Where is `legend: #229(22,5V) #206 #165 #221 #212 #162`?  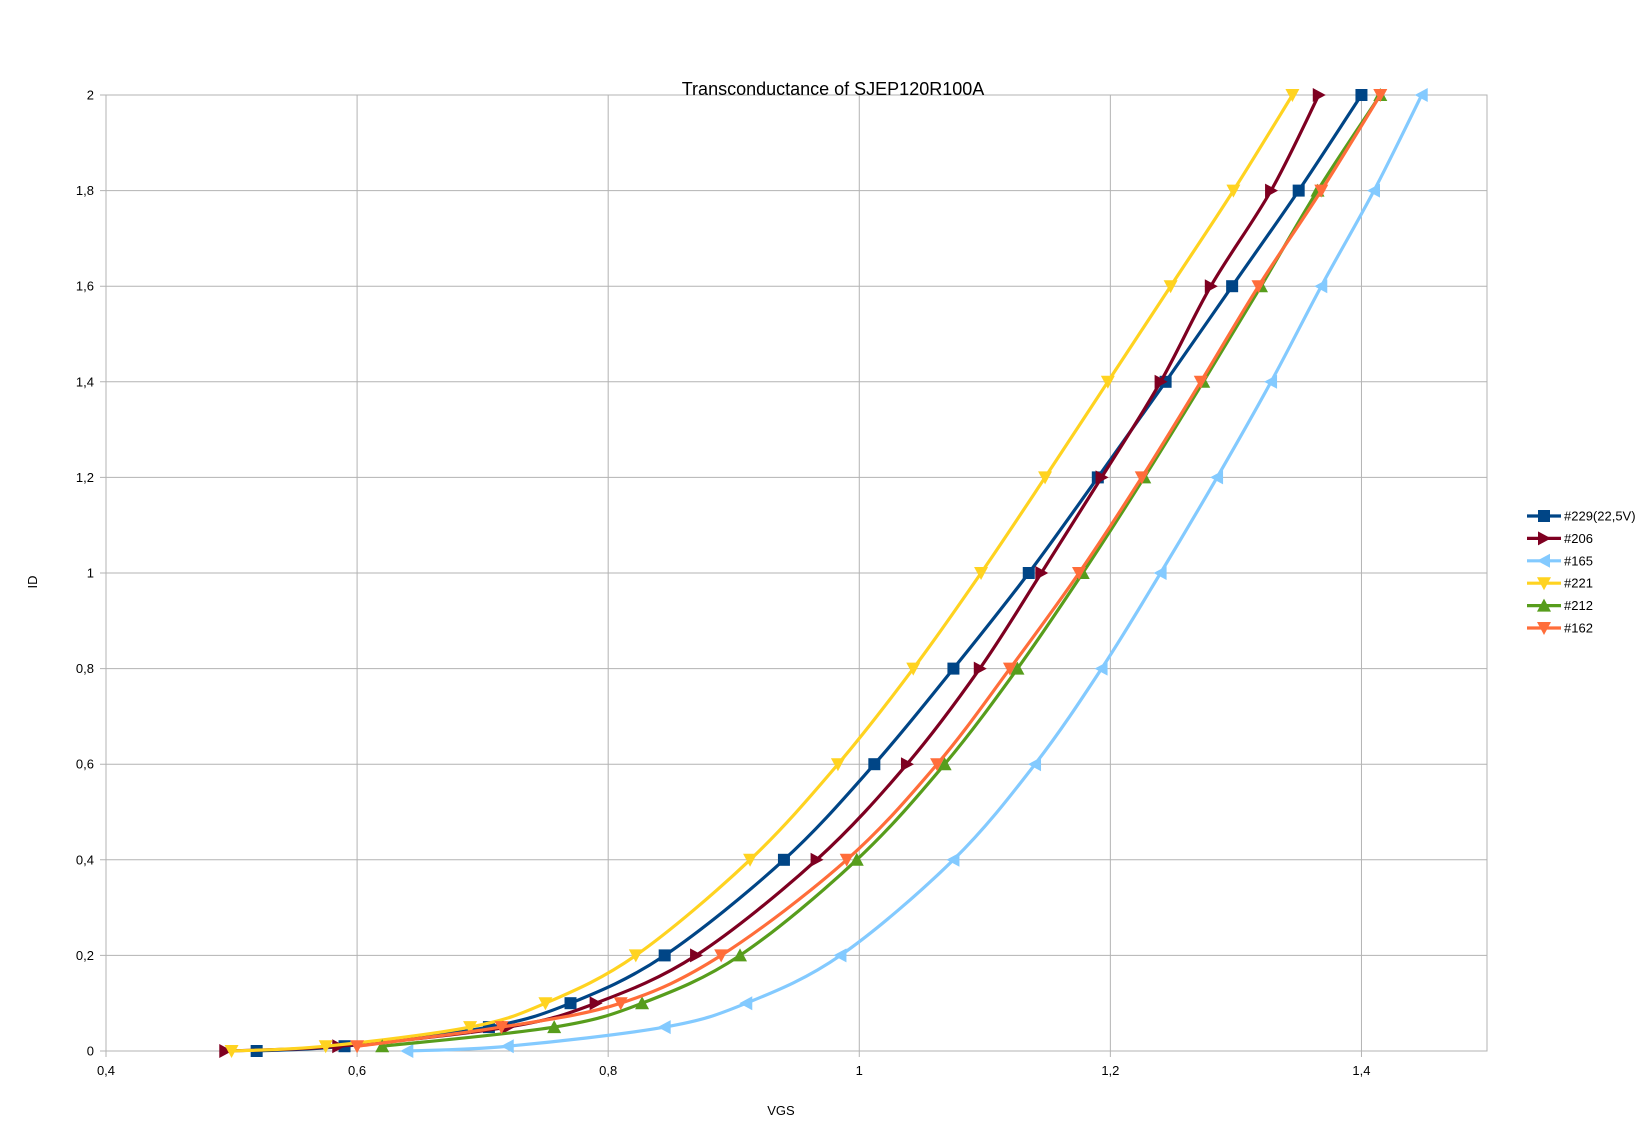 legend: #229(22,5V) #206 #165 #221 #212 #162 is located at coordinates (1581, 572).